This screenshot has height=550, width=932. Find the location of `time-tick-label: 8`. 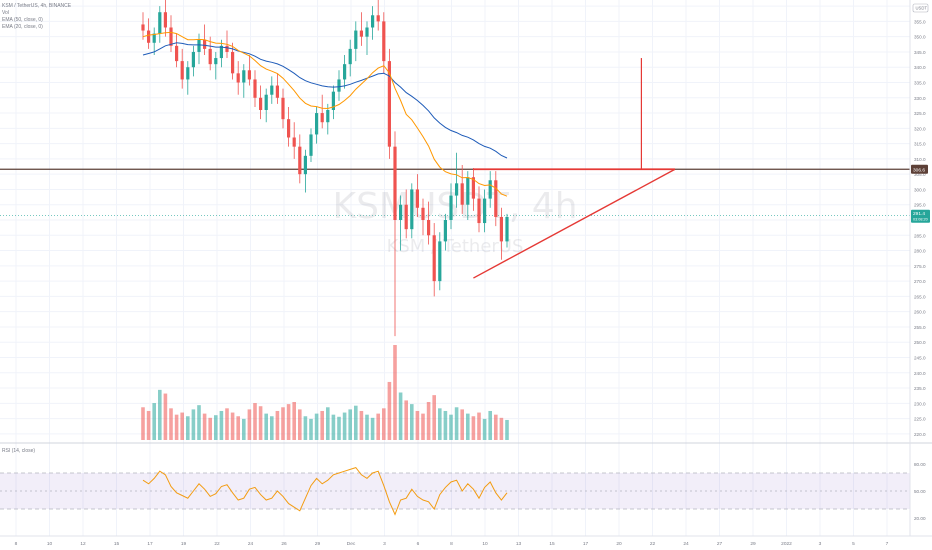

time-tick-label: 8 is located at coordinates (16, 544).